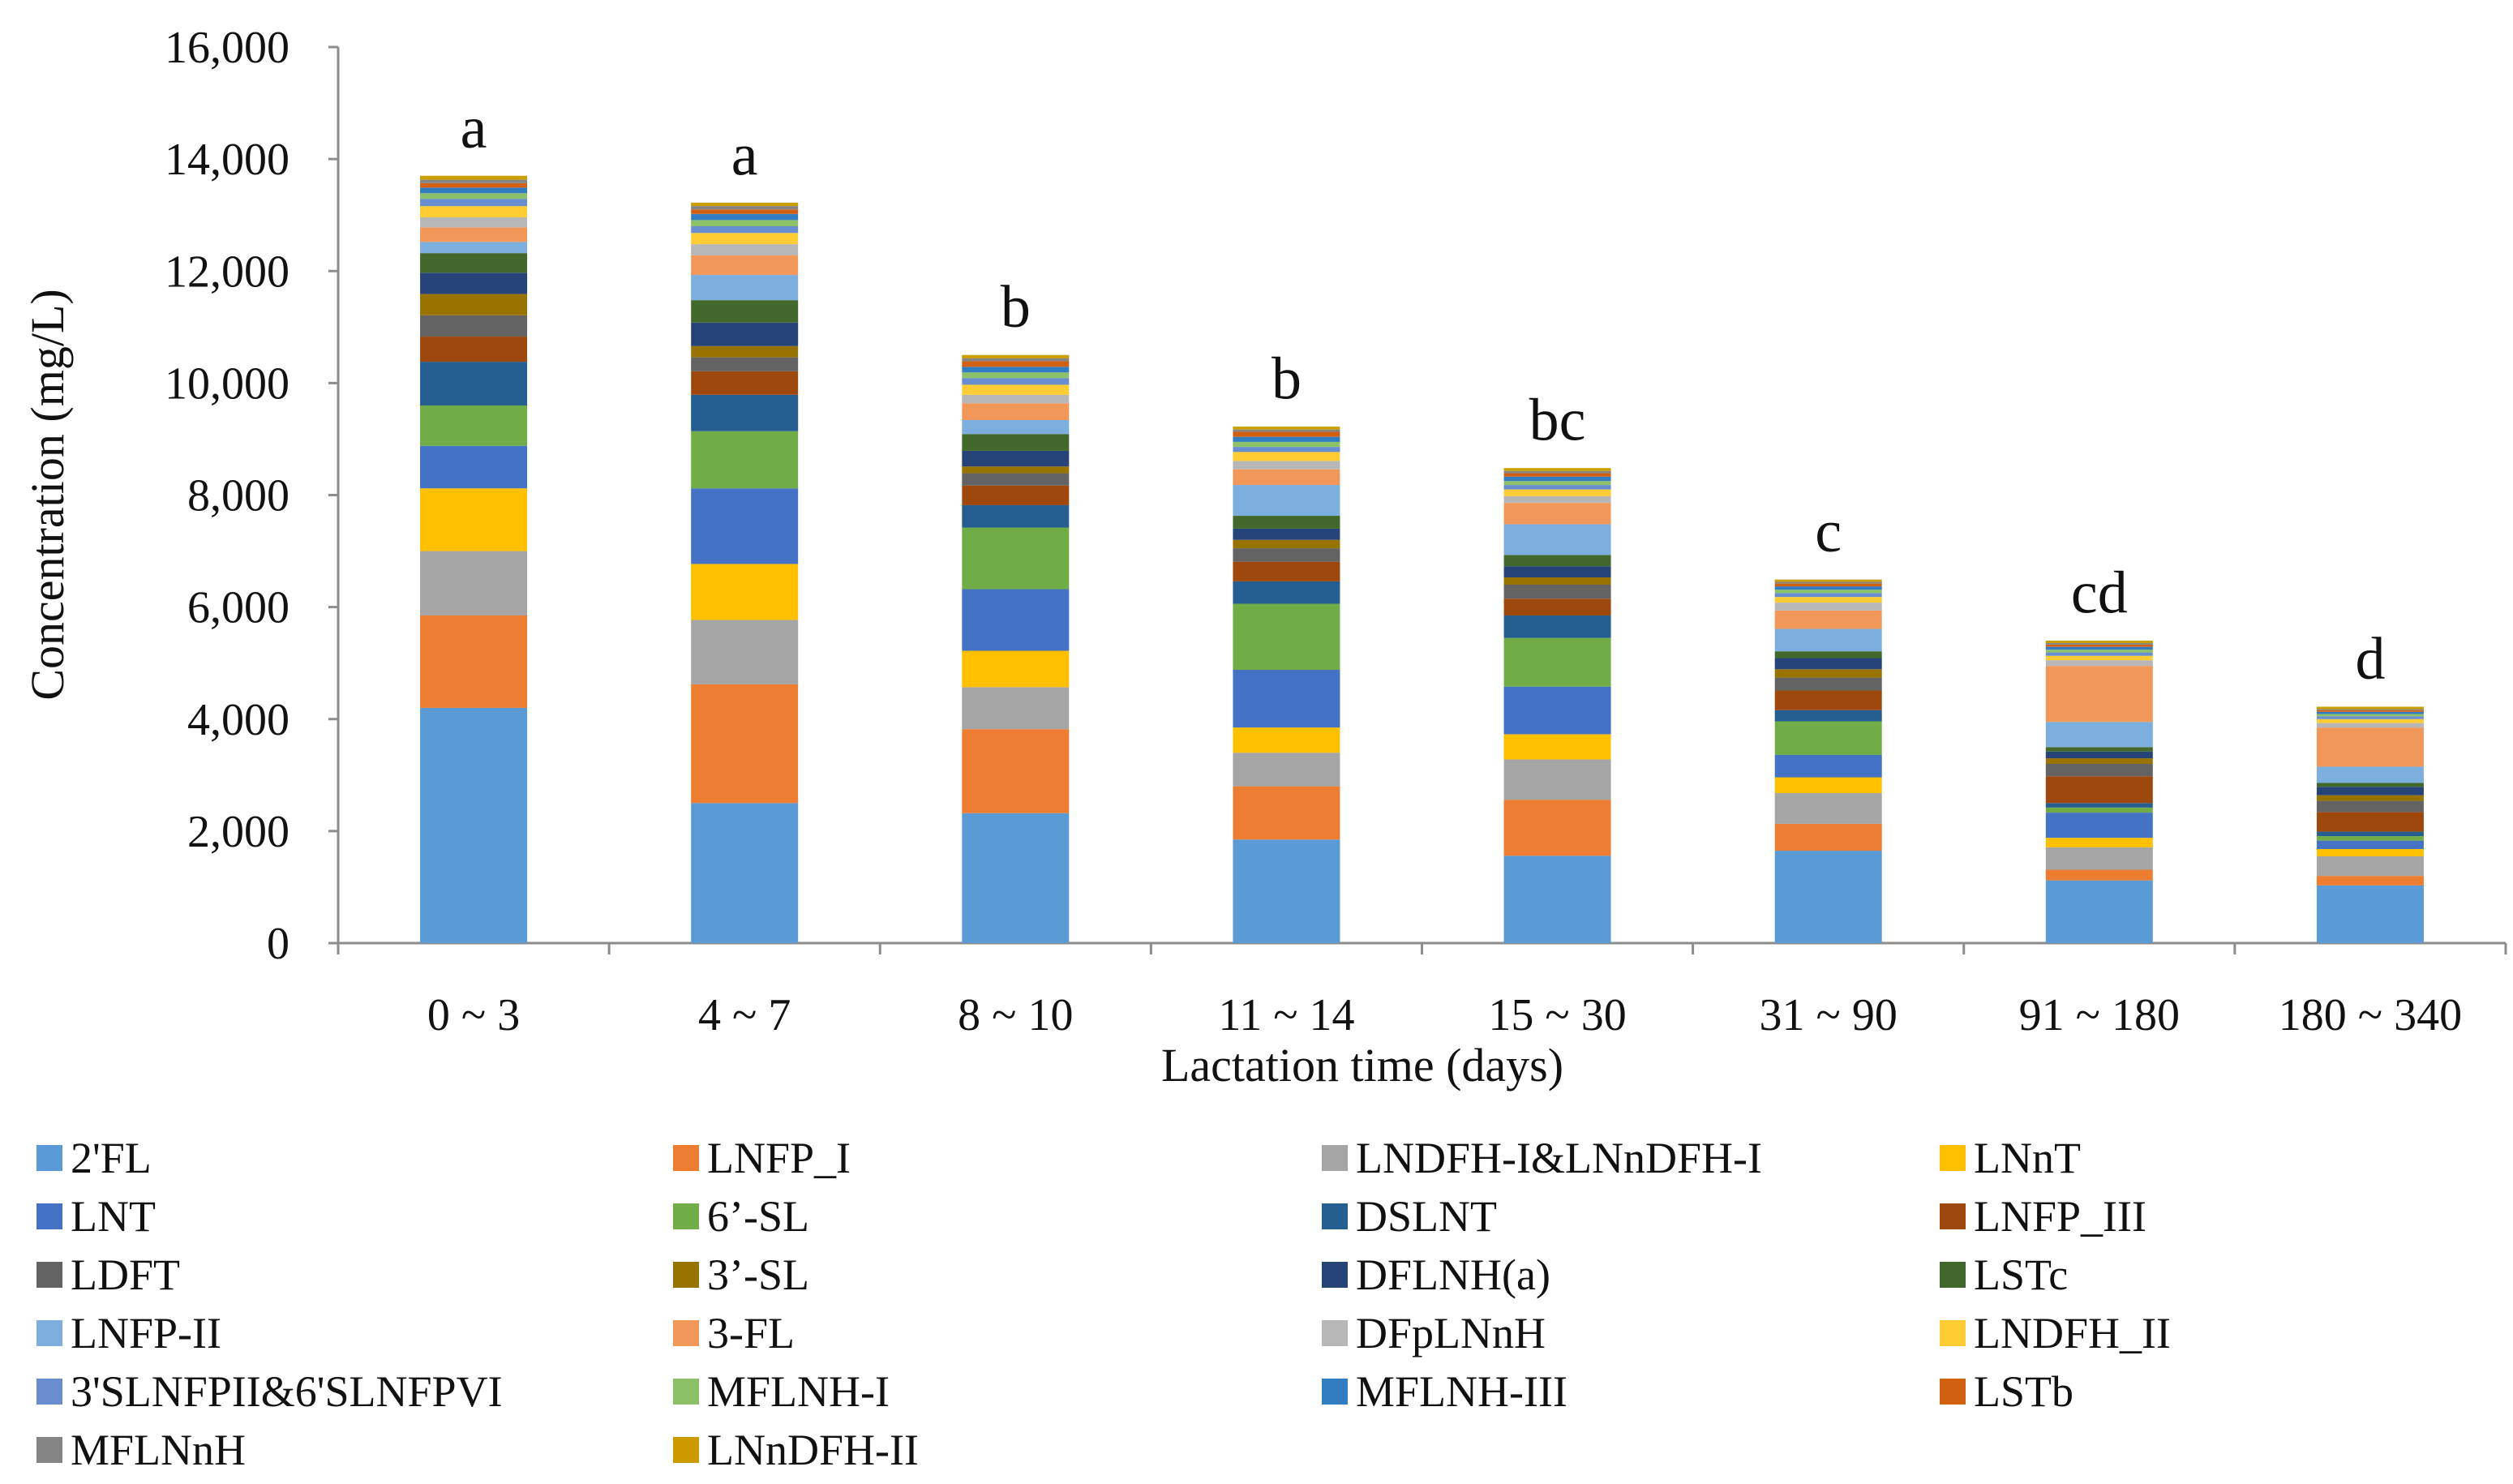 Image resolution: width=2513 pixels, height=1484 pixels. What do you see at coordinates (2099, 593) in the screenshot?
I see `significance-letter: cd` at bounding box center [2099, 593].